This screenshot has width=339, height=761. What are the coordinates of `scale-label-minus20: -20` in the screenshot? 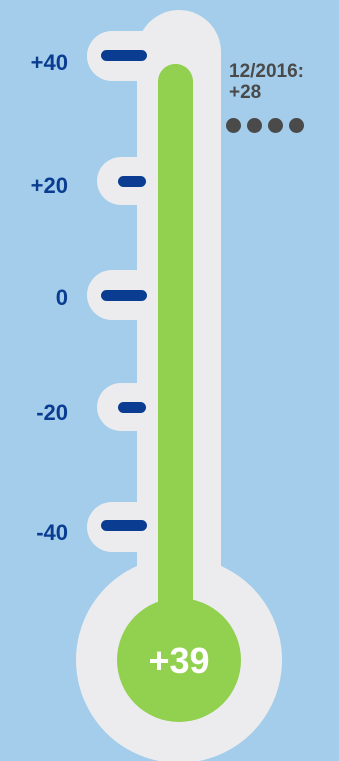 It's located at (52, 412).